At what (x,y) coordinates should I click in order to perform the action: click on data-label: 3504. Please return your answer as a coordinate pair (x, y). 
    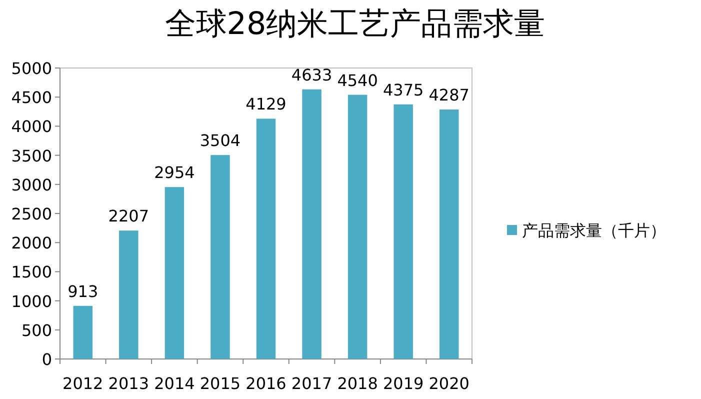
    Looking at the image, I should click on (220, 140).